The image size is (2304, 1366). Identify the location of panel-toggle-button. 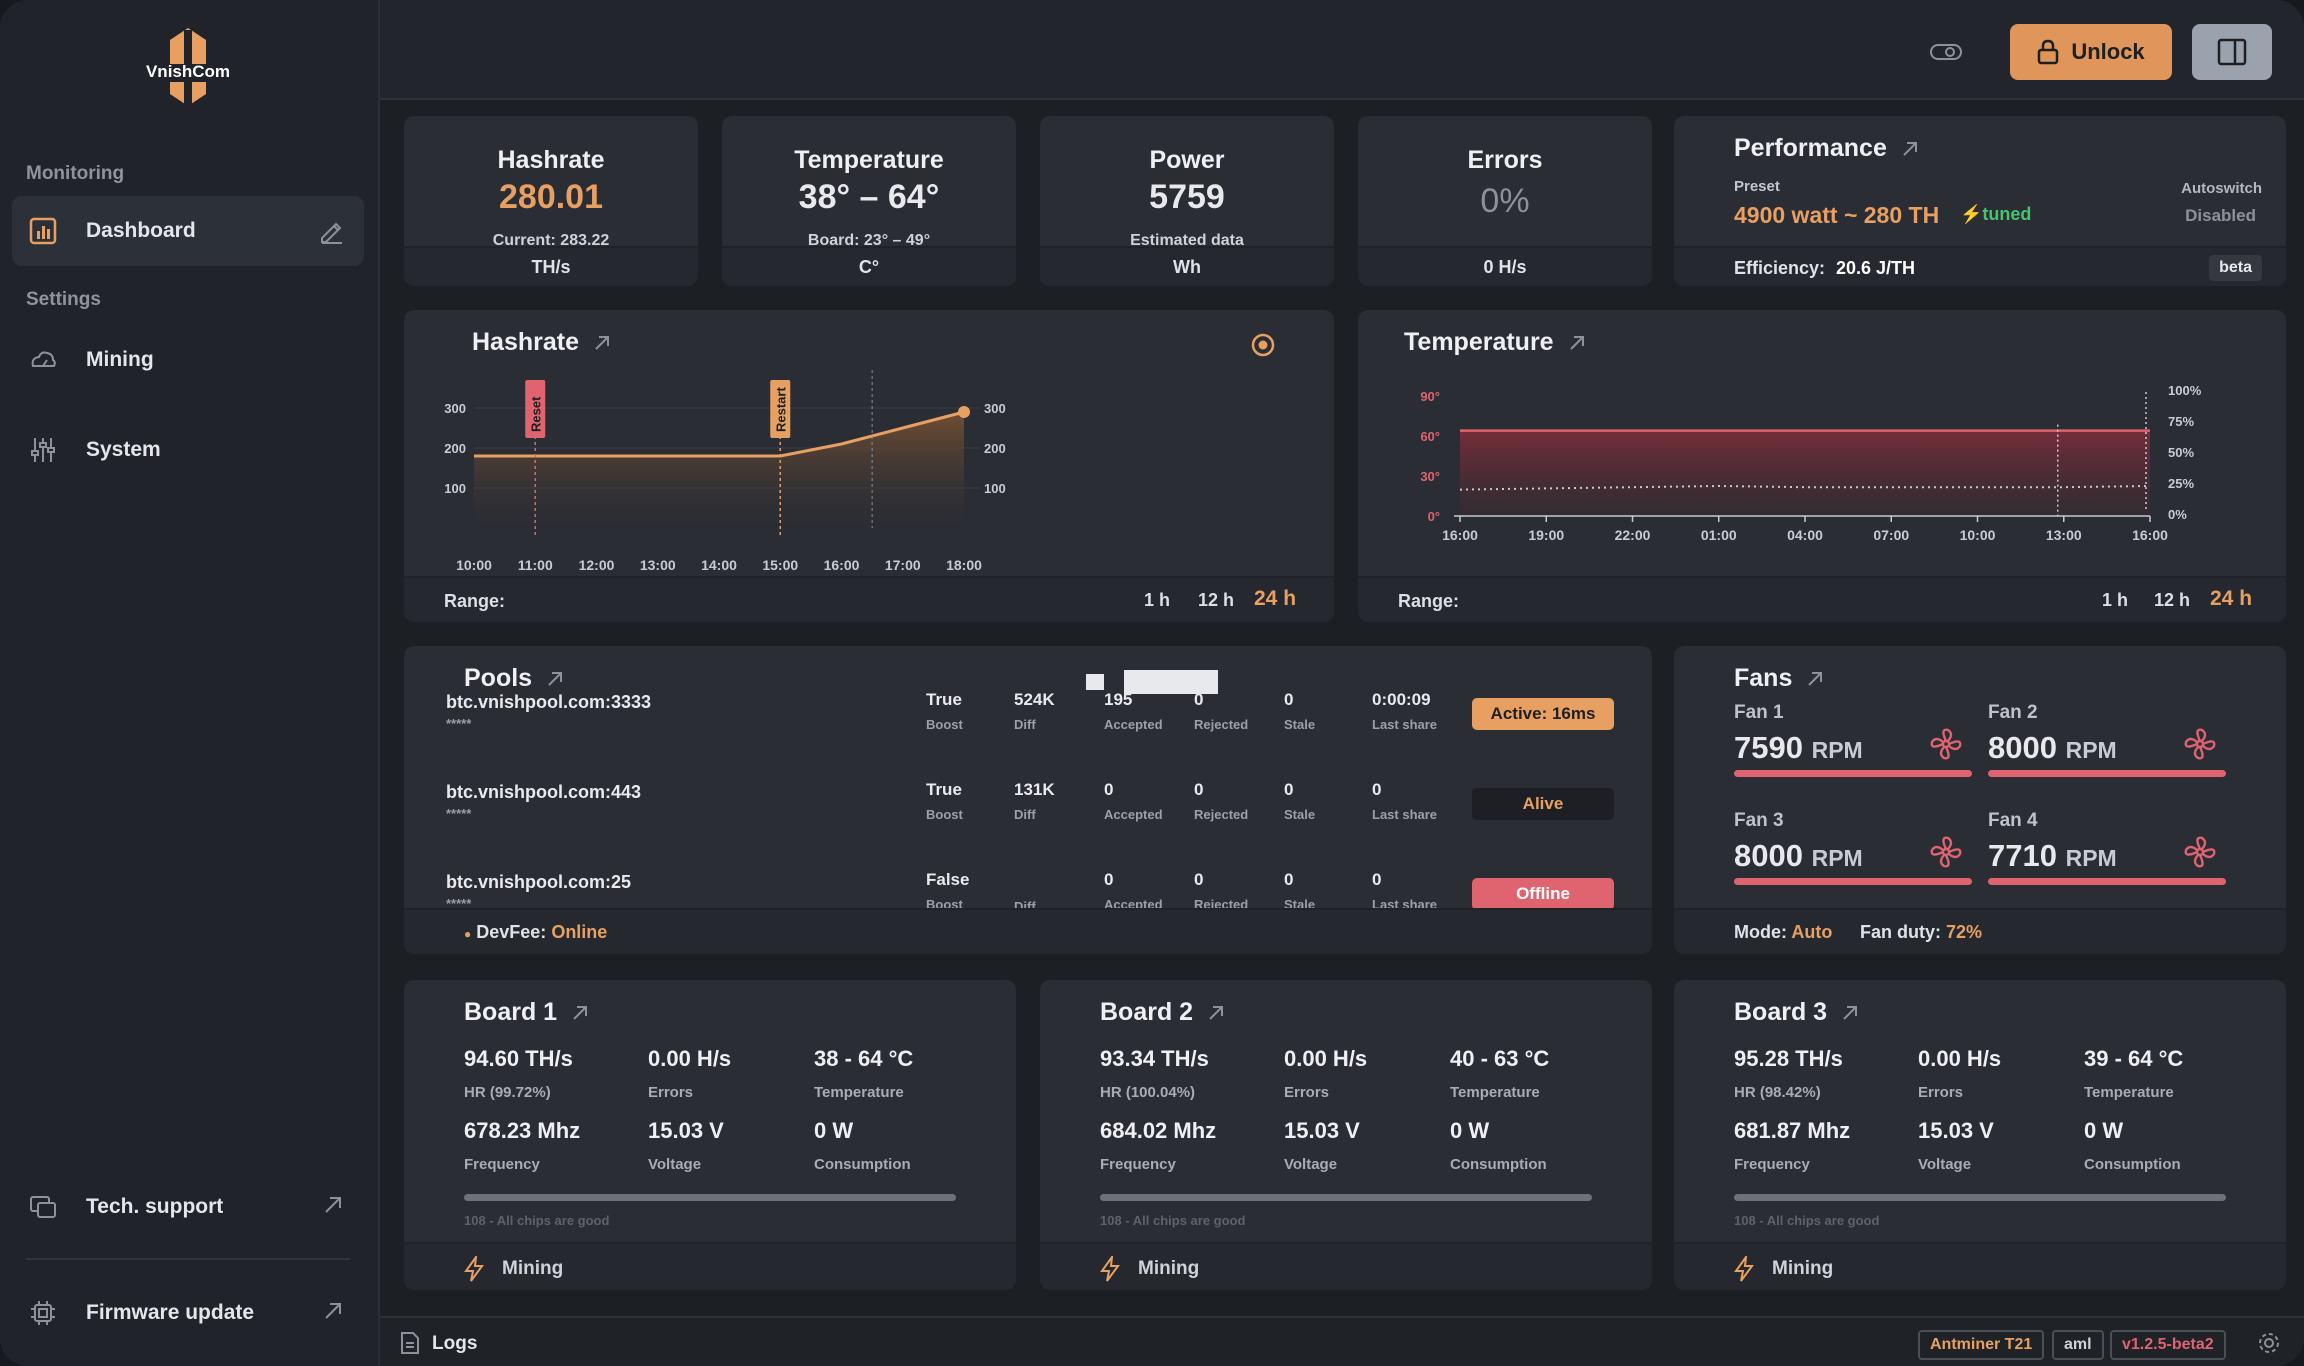
(2232, 52).